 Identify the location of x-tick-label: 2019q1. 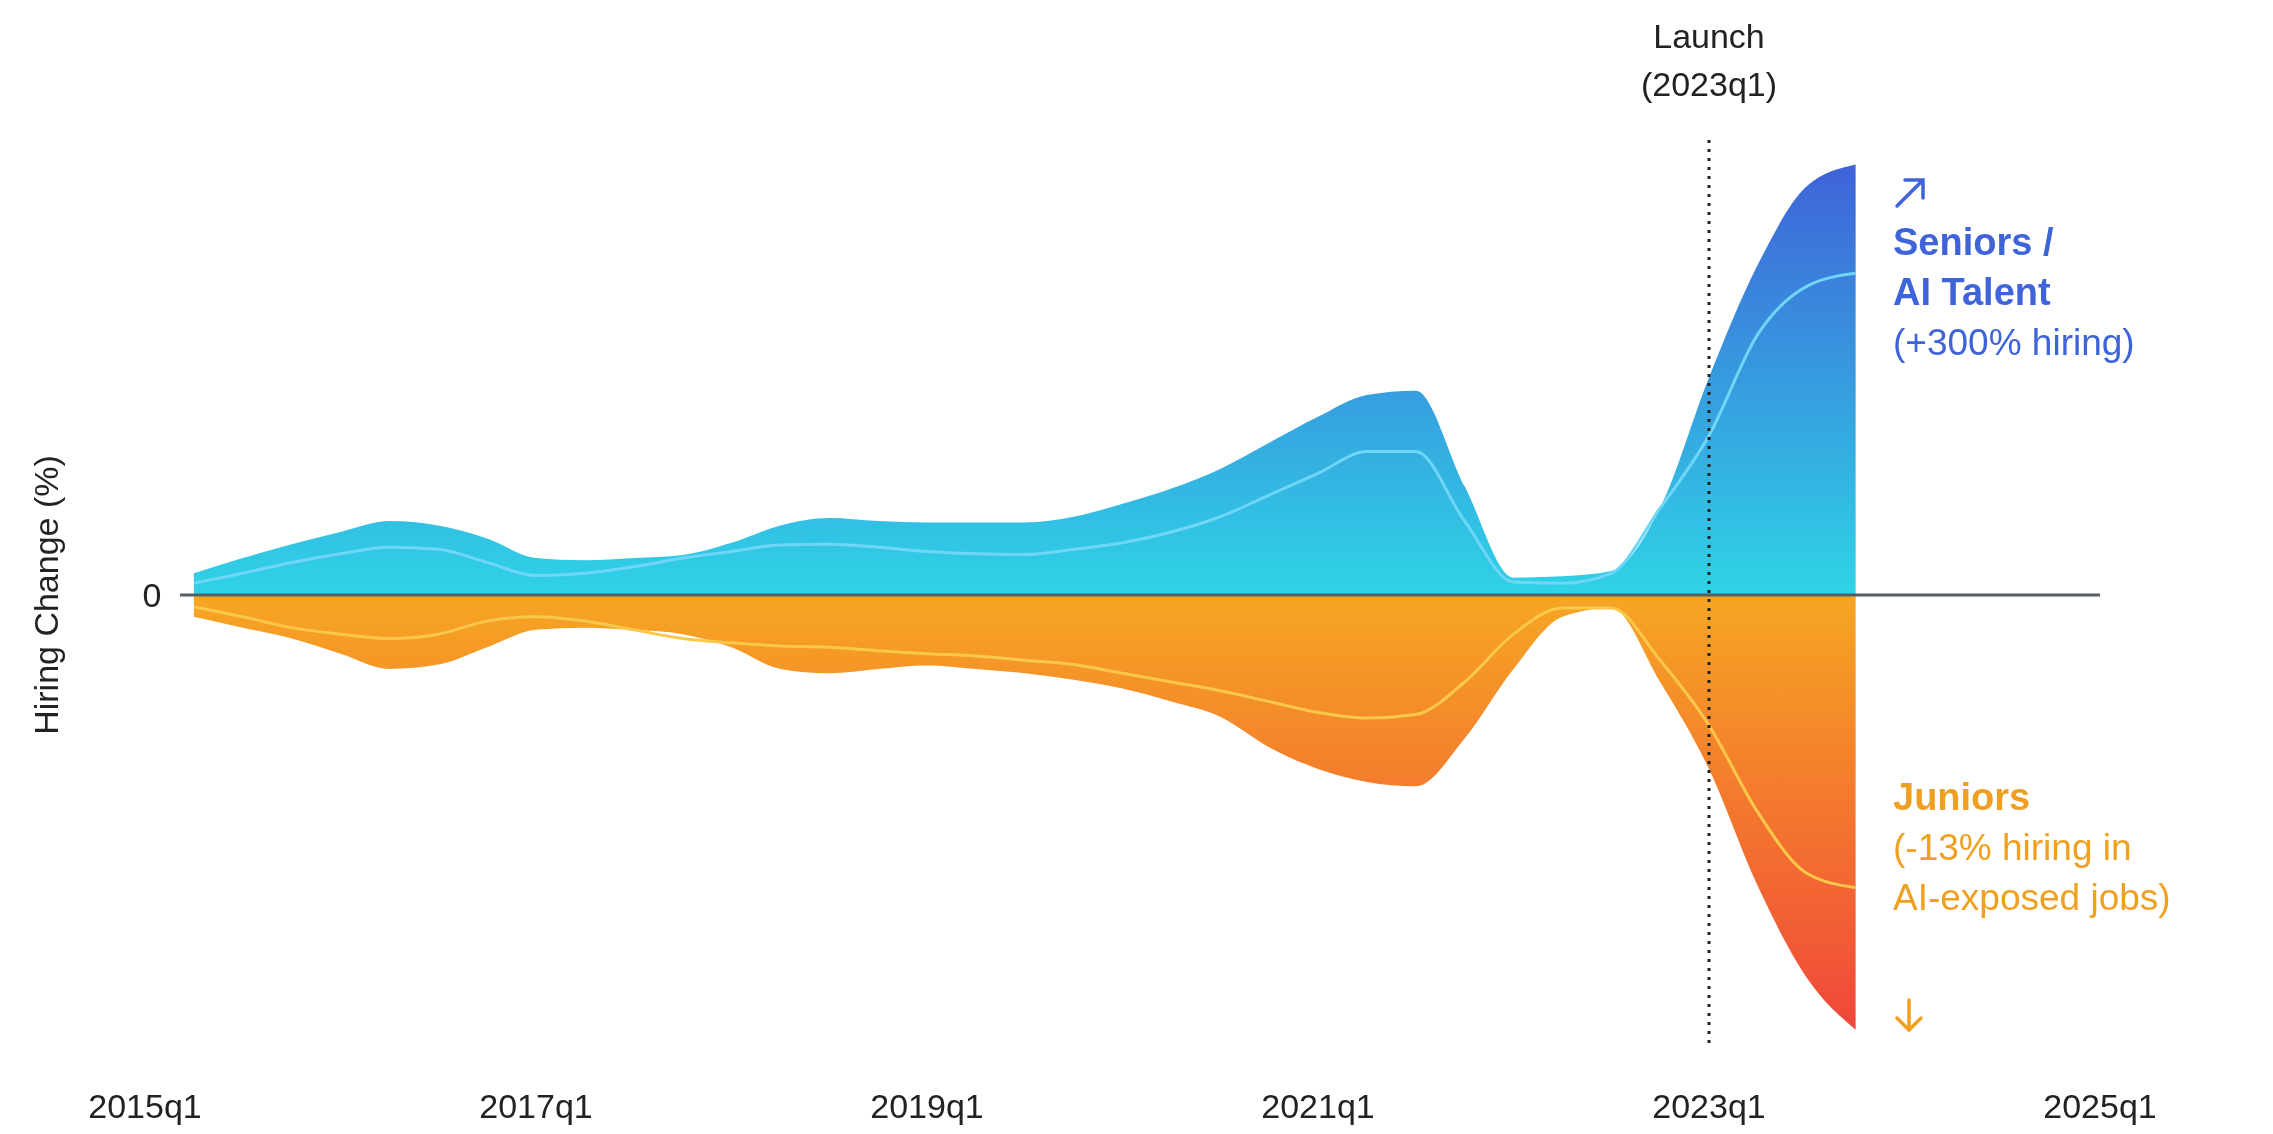
(927, 1106).